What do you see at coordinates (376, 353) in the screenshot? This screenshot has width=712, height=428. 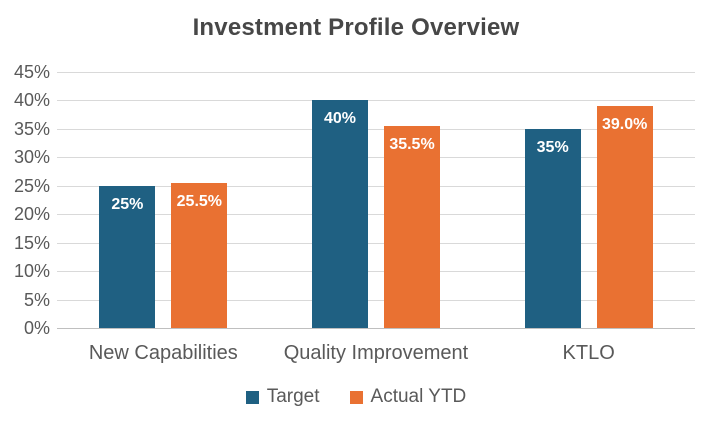 I see `x-axis-category-label: Quality Improvement` at bounding box center [376, 353].